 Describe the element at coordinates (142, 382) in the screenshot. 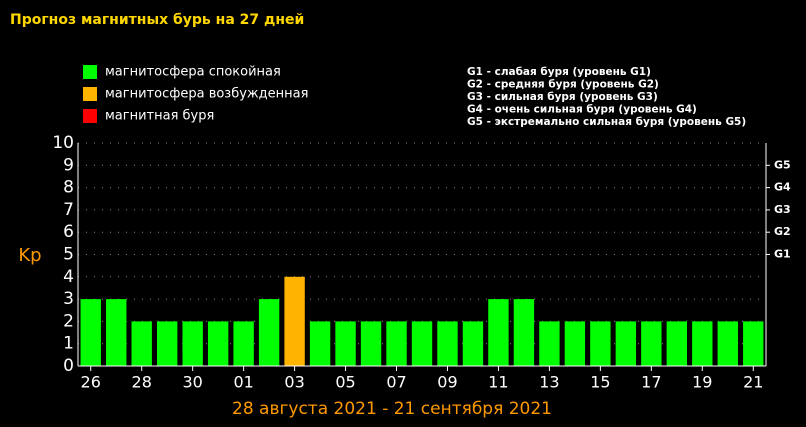

I see `x-tick-label: 28` at that location.